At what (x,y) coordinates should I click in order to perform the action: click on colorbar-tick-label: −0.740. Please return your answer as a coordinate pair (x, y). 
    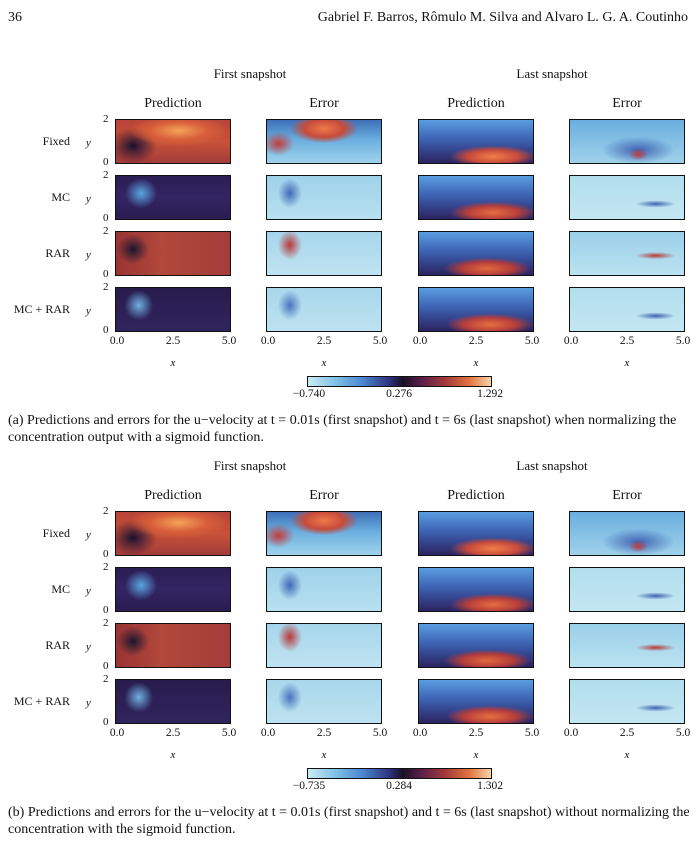
    Looking at the image, I should click on (309, 394).